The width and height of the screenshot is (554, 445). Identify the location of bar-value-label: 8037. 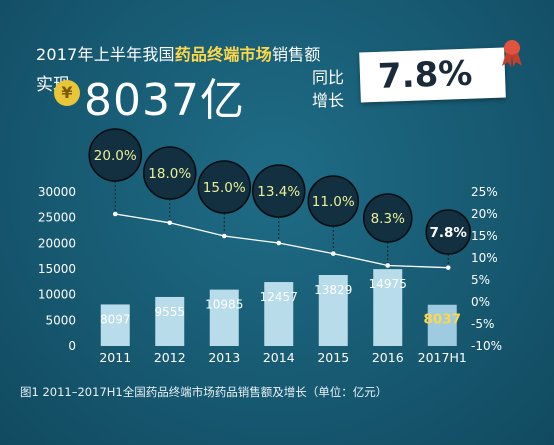
(442, 320).